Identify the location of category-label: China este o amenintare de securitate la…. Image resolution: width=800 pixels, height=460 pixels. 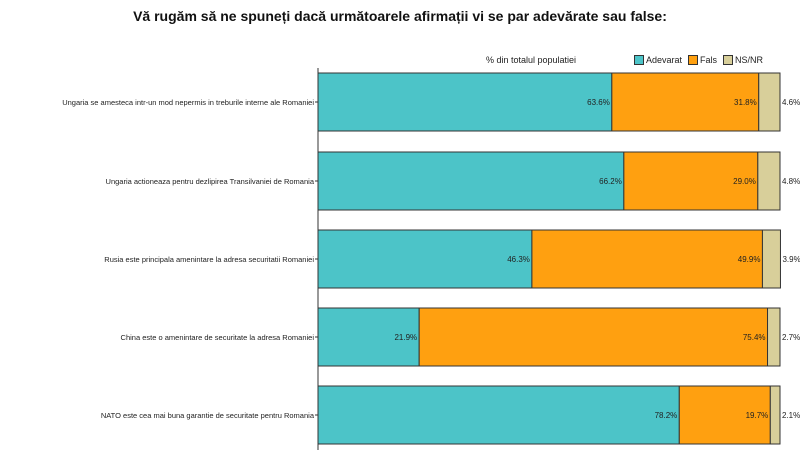
(218, 337).